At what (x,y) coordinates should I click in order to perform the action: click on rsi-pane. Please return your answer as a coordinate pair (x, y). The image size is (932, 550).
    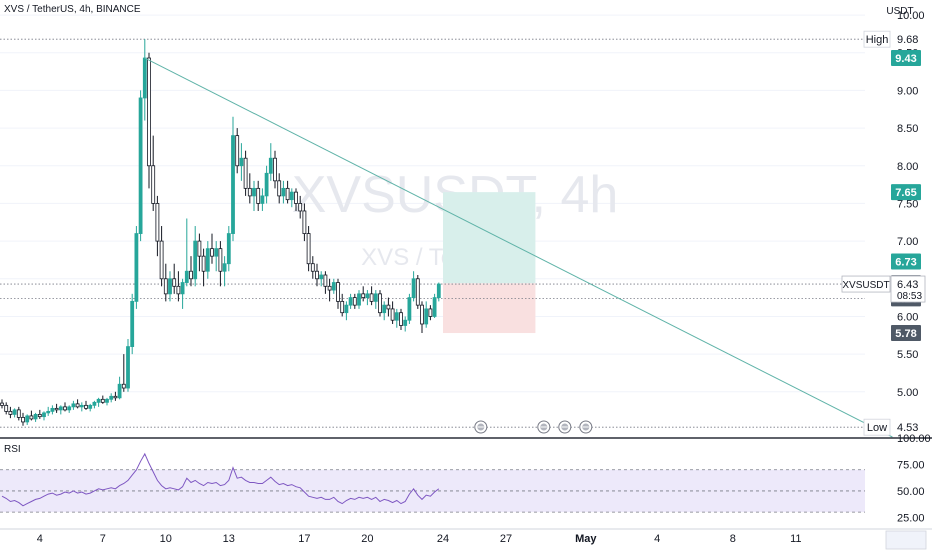
    Looking at the image, I should click on (466, 475).